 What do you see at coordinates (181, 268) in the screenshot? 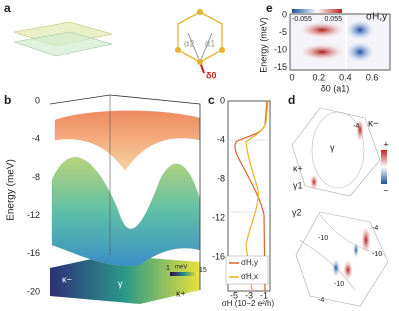
I see `colorbar-unit: meV` at bounding box center [181, 268].